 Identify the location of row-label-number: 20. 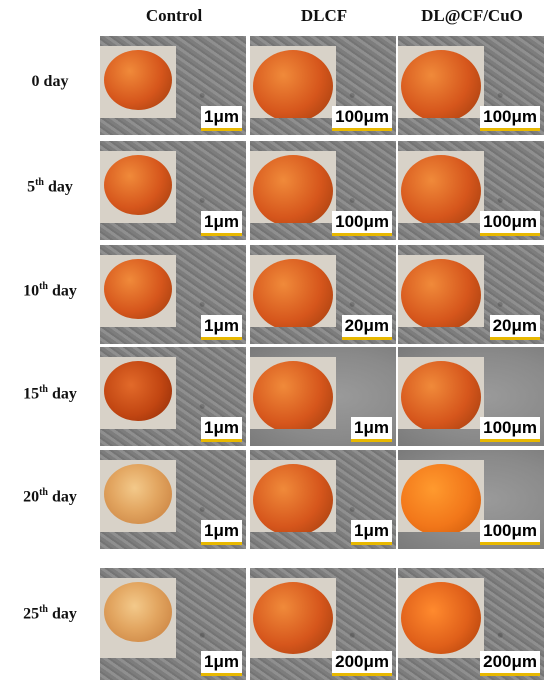
(31, 497).